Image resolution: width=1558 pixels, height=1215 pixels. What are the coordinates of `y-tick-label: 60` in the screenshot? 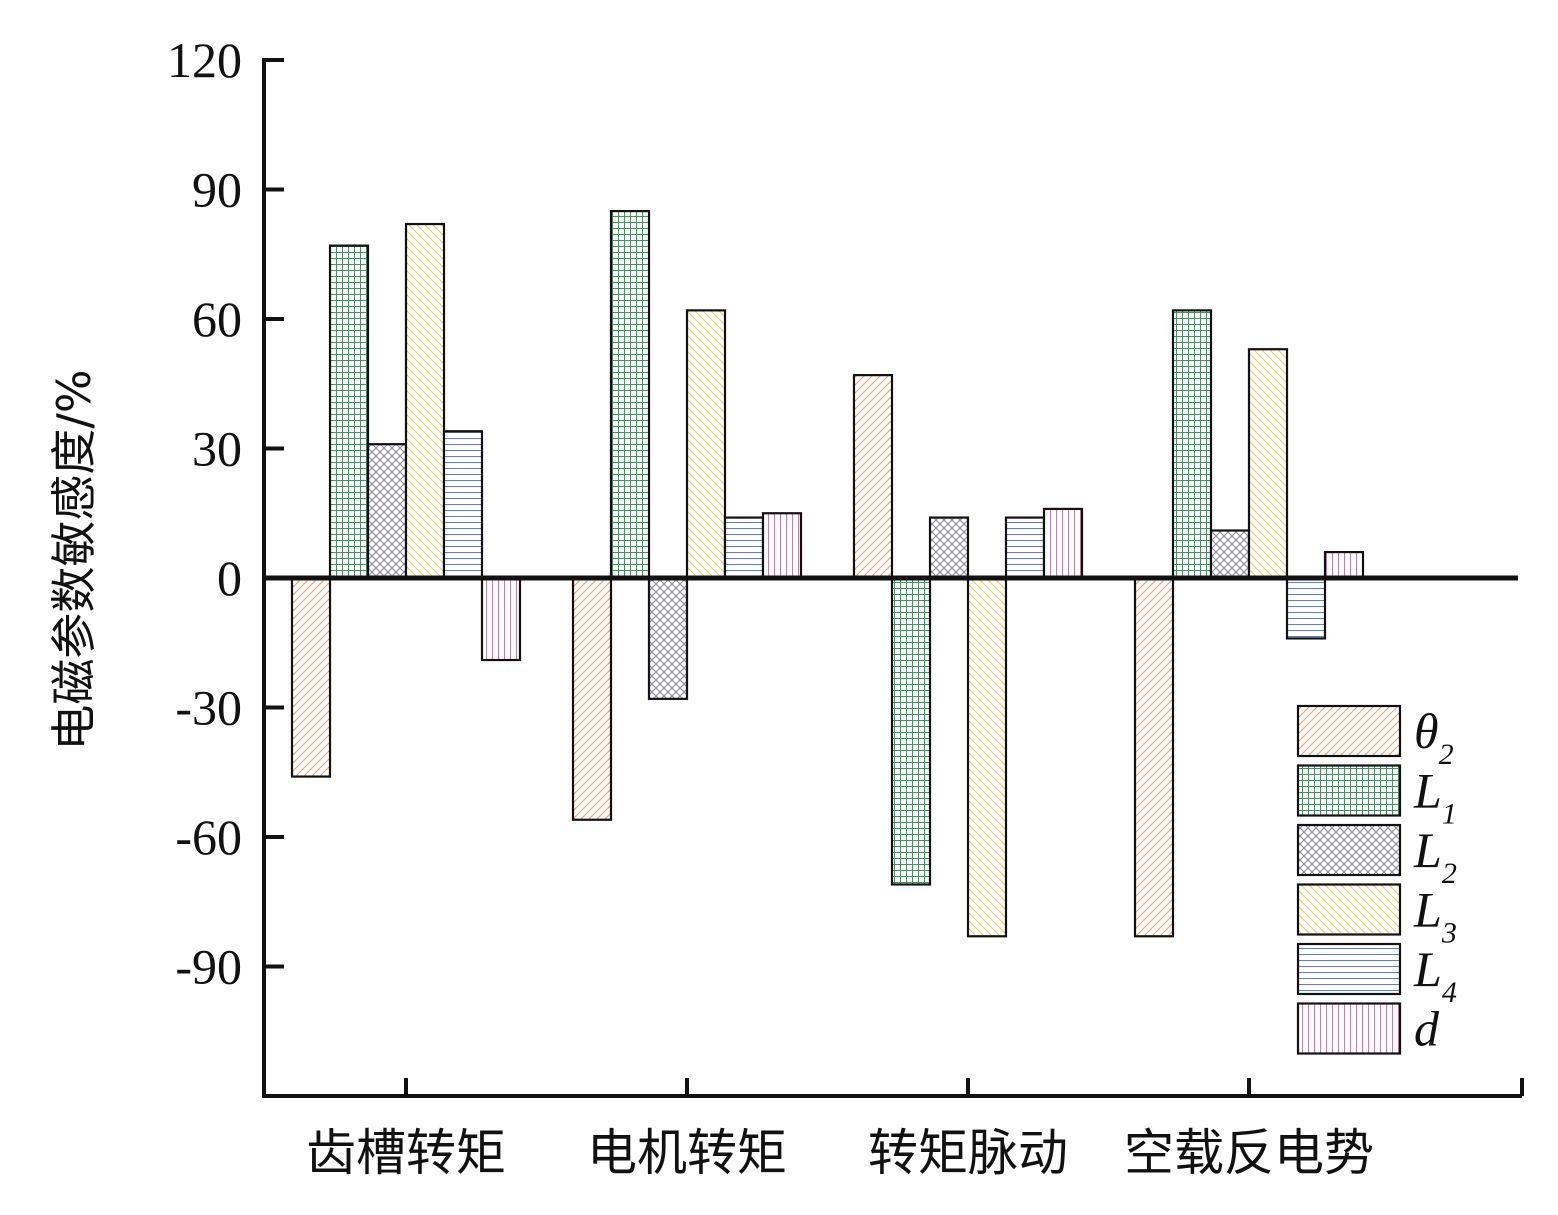 It's located at (217, 319).